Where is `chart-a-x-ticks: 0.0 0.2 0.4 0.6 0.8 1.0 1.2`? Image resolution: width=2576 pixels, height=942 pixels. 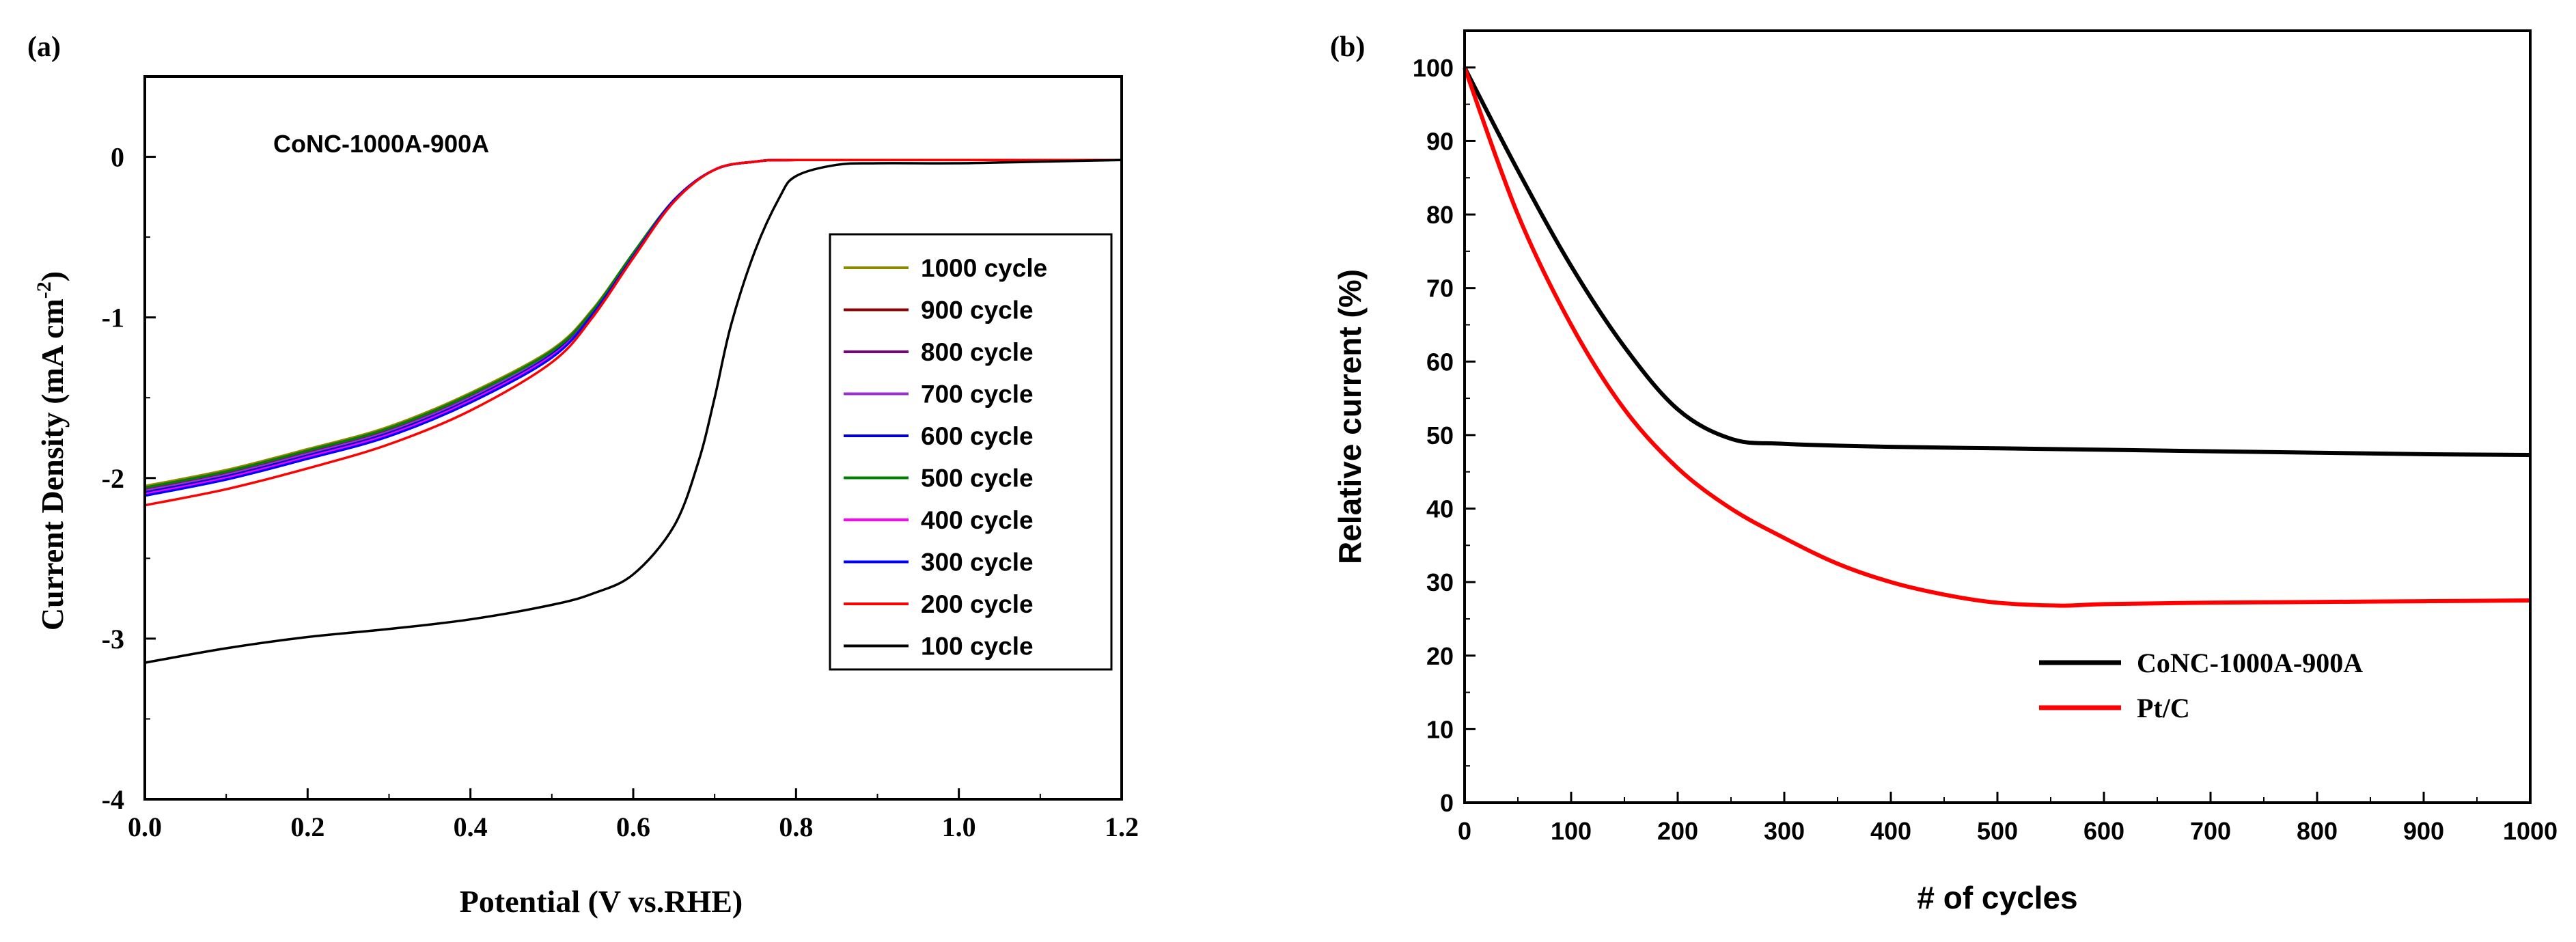
chart-a-x-ticks: 0.0 0.2 0.4 0.6 0.8 1.0 1.2 is located at coordinates (633, 815).